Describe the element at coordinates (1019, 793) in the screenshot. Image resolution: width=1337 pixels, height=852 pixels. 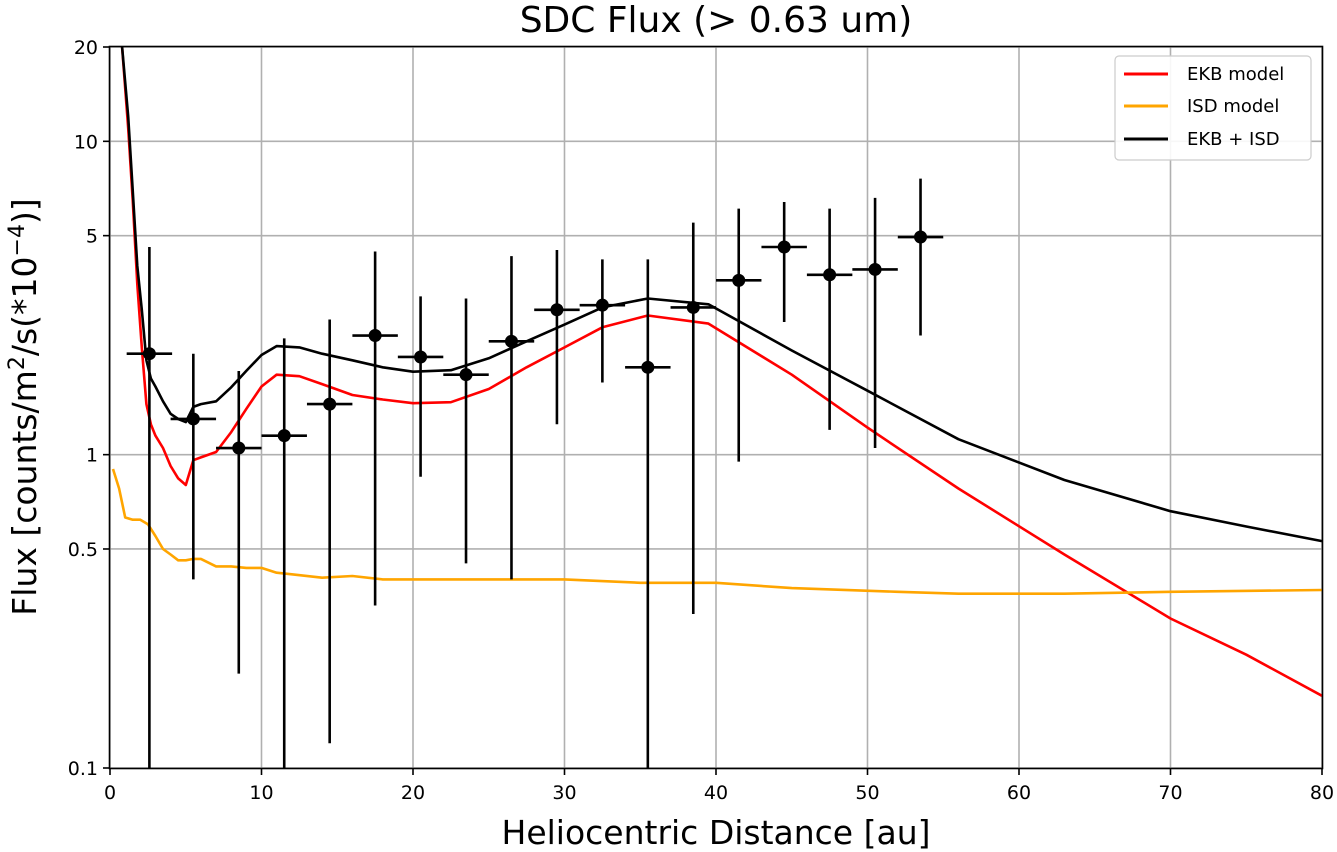
I see `x-tick-label: 60` at that location.